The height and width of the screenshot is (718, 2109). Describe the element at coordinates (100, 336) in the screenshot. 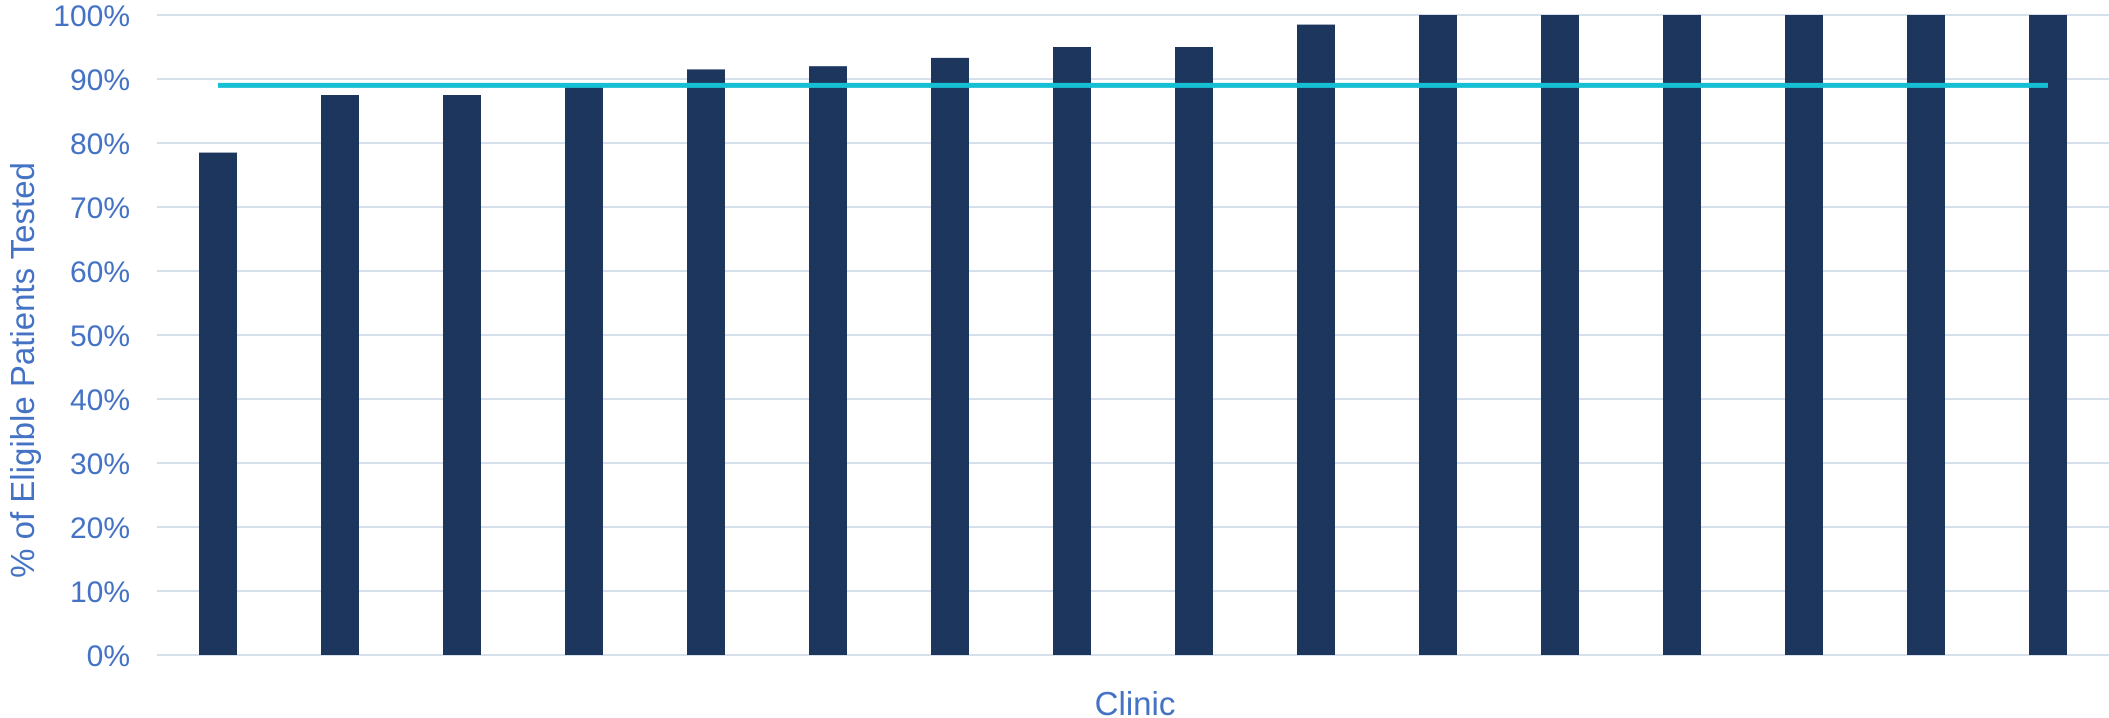

I see `y-tick-label: 50%` at that location.